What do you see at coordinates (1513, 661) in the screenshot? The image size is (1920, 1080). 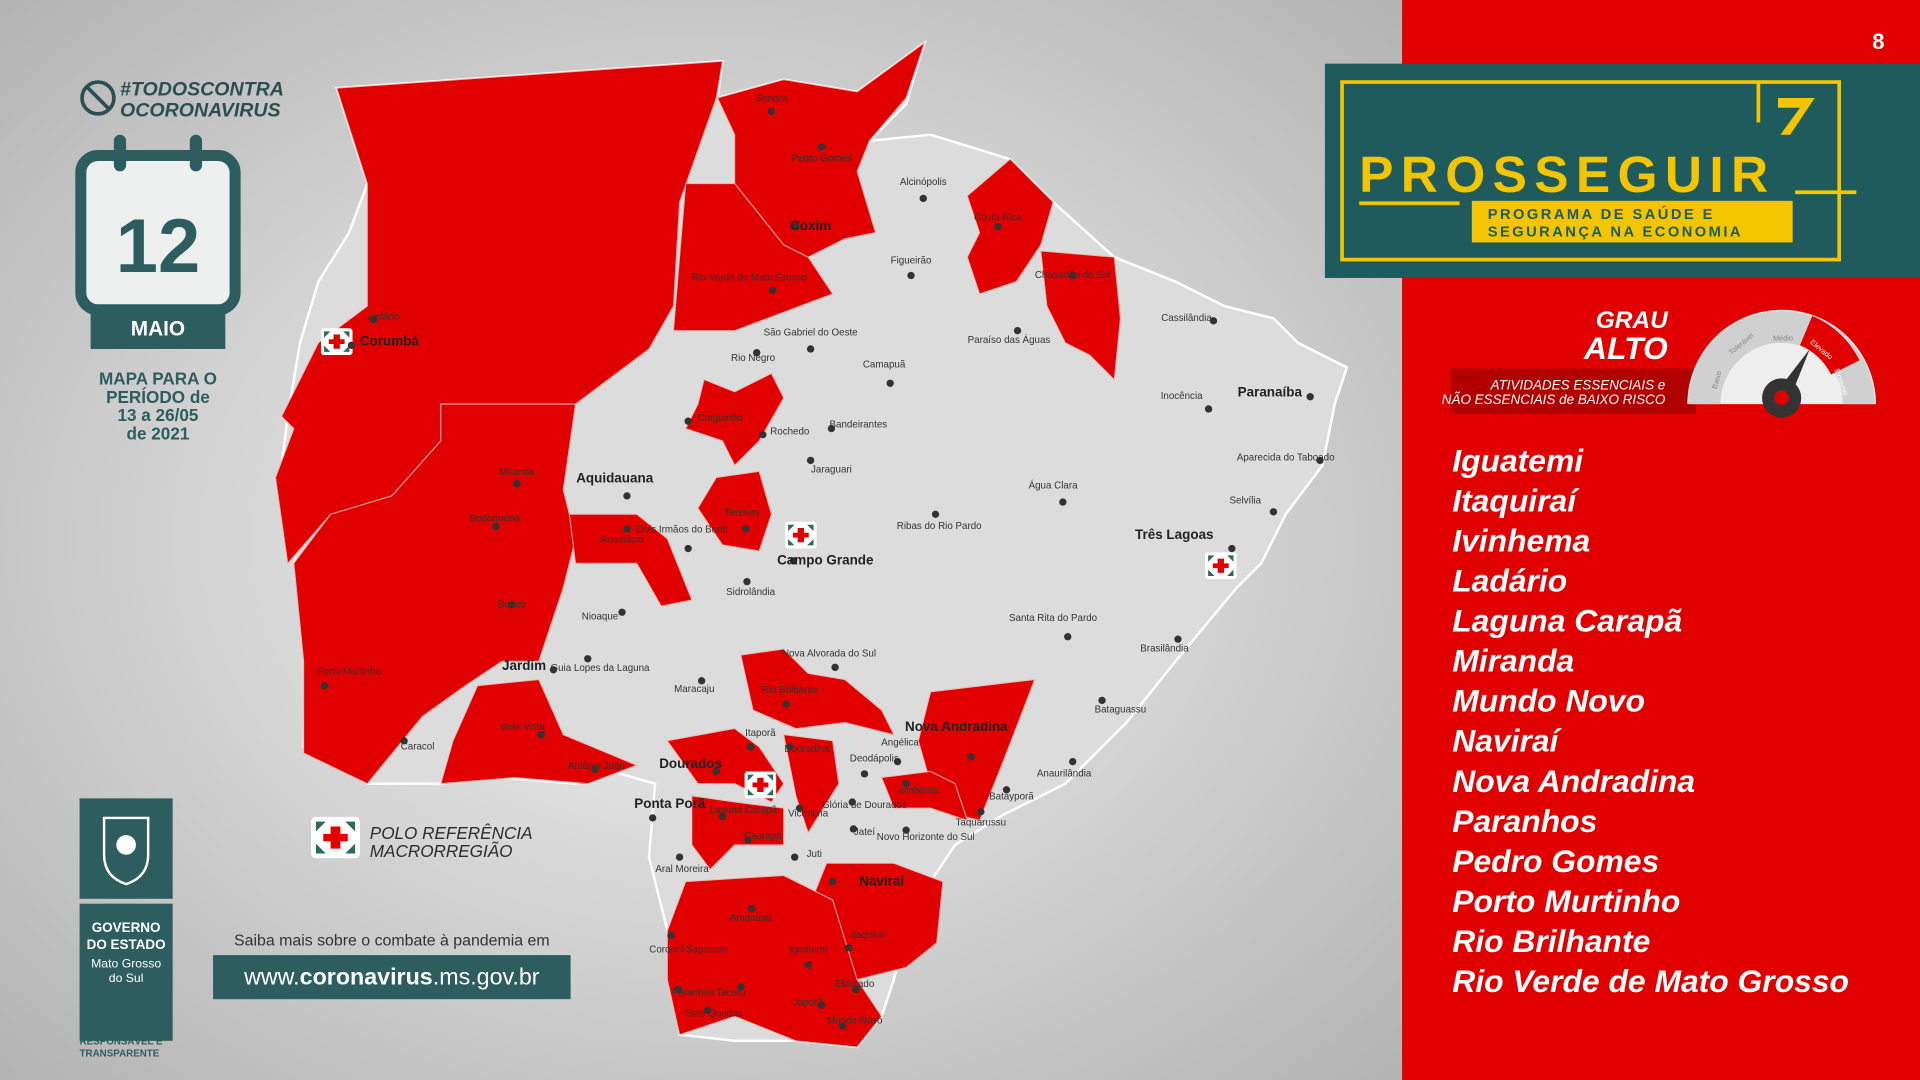 I see `city-list-item: Miranda` at bounding box center [1513, 661].